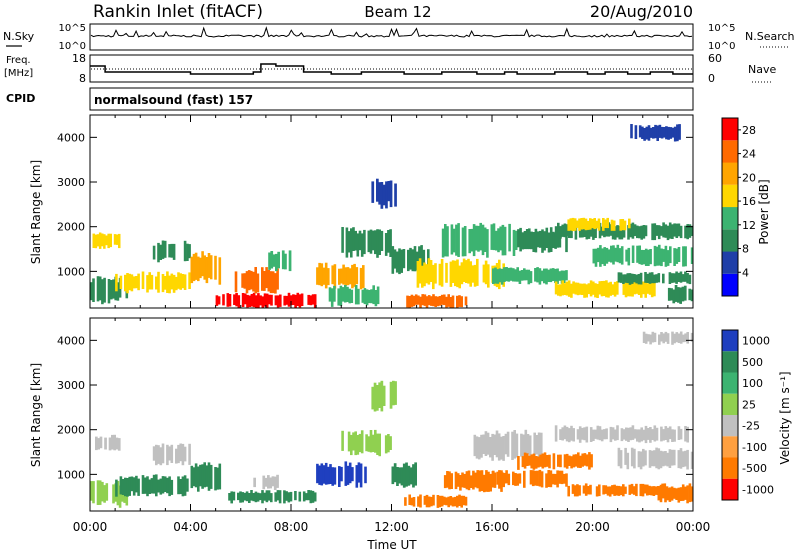 The height and width of the screenshot is (554, 800). I want to click on colorbar-tick-label: 1000, so click(756, 341).